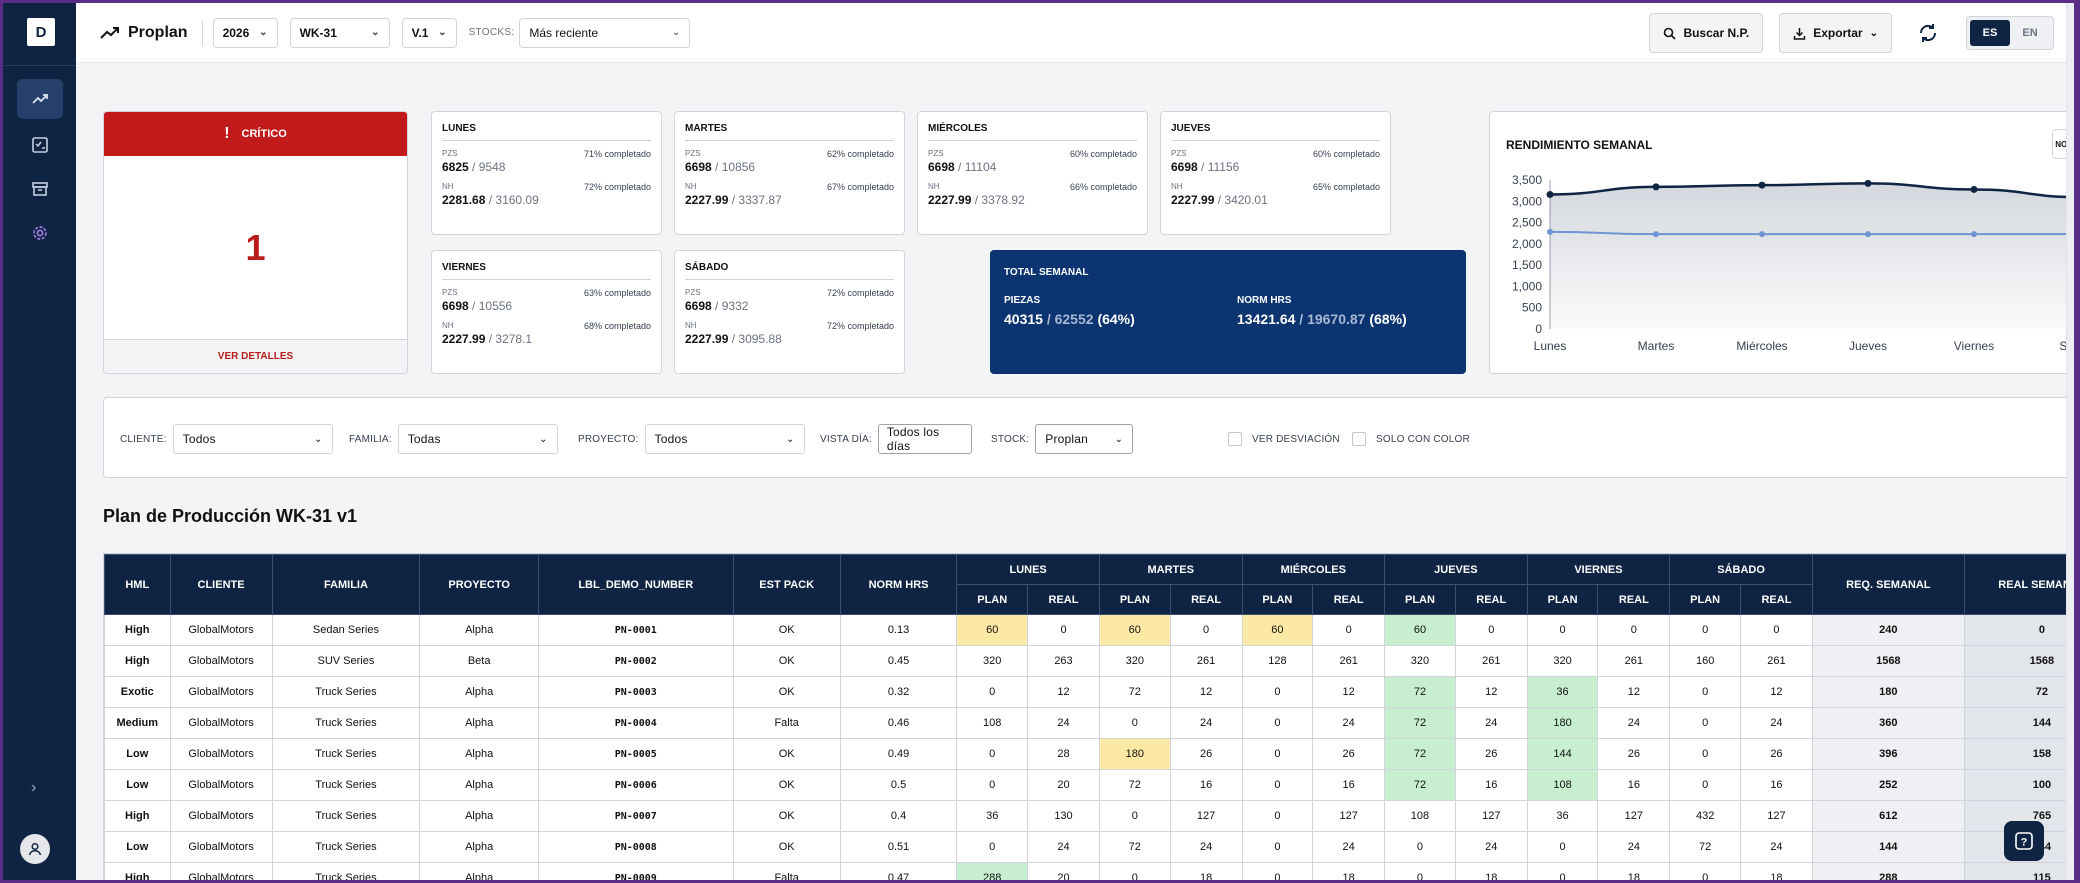 This screenshot has height=883, width=2080. What do you see at coordinates (546, 265) in the screenshot?
I see `day-card-title: VIERNES` at bounding box center [546, 265].